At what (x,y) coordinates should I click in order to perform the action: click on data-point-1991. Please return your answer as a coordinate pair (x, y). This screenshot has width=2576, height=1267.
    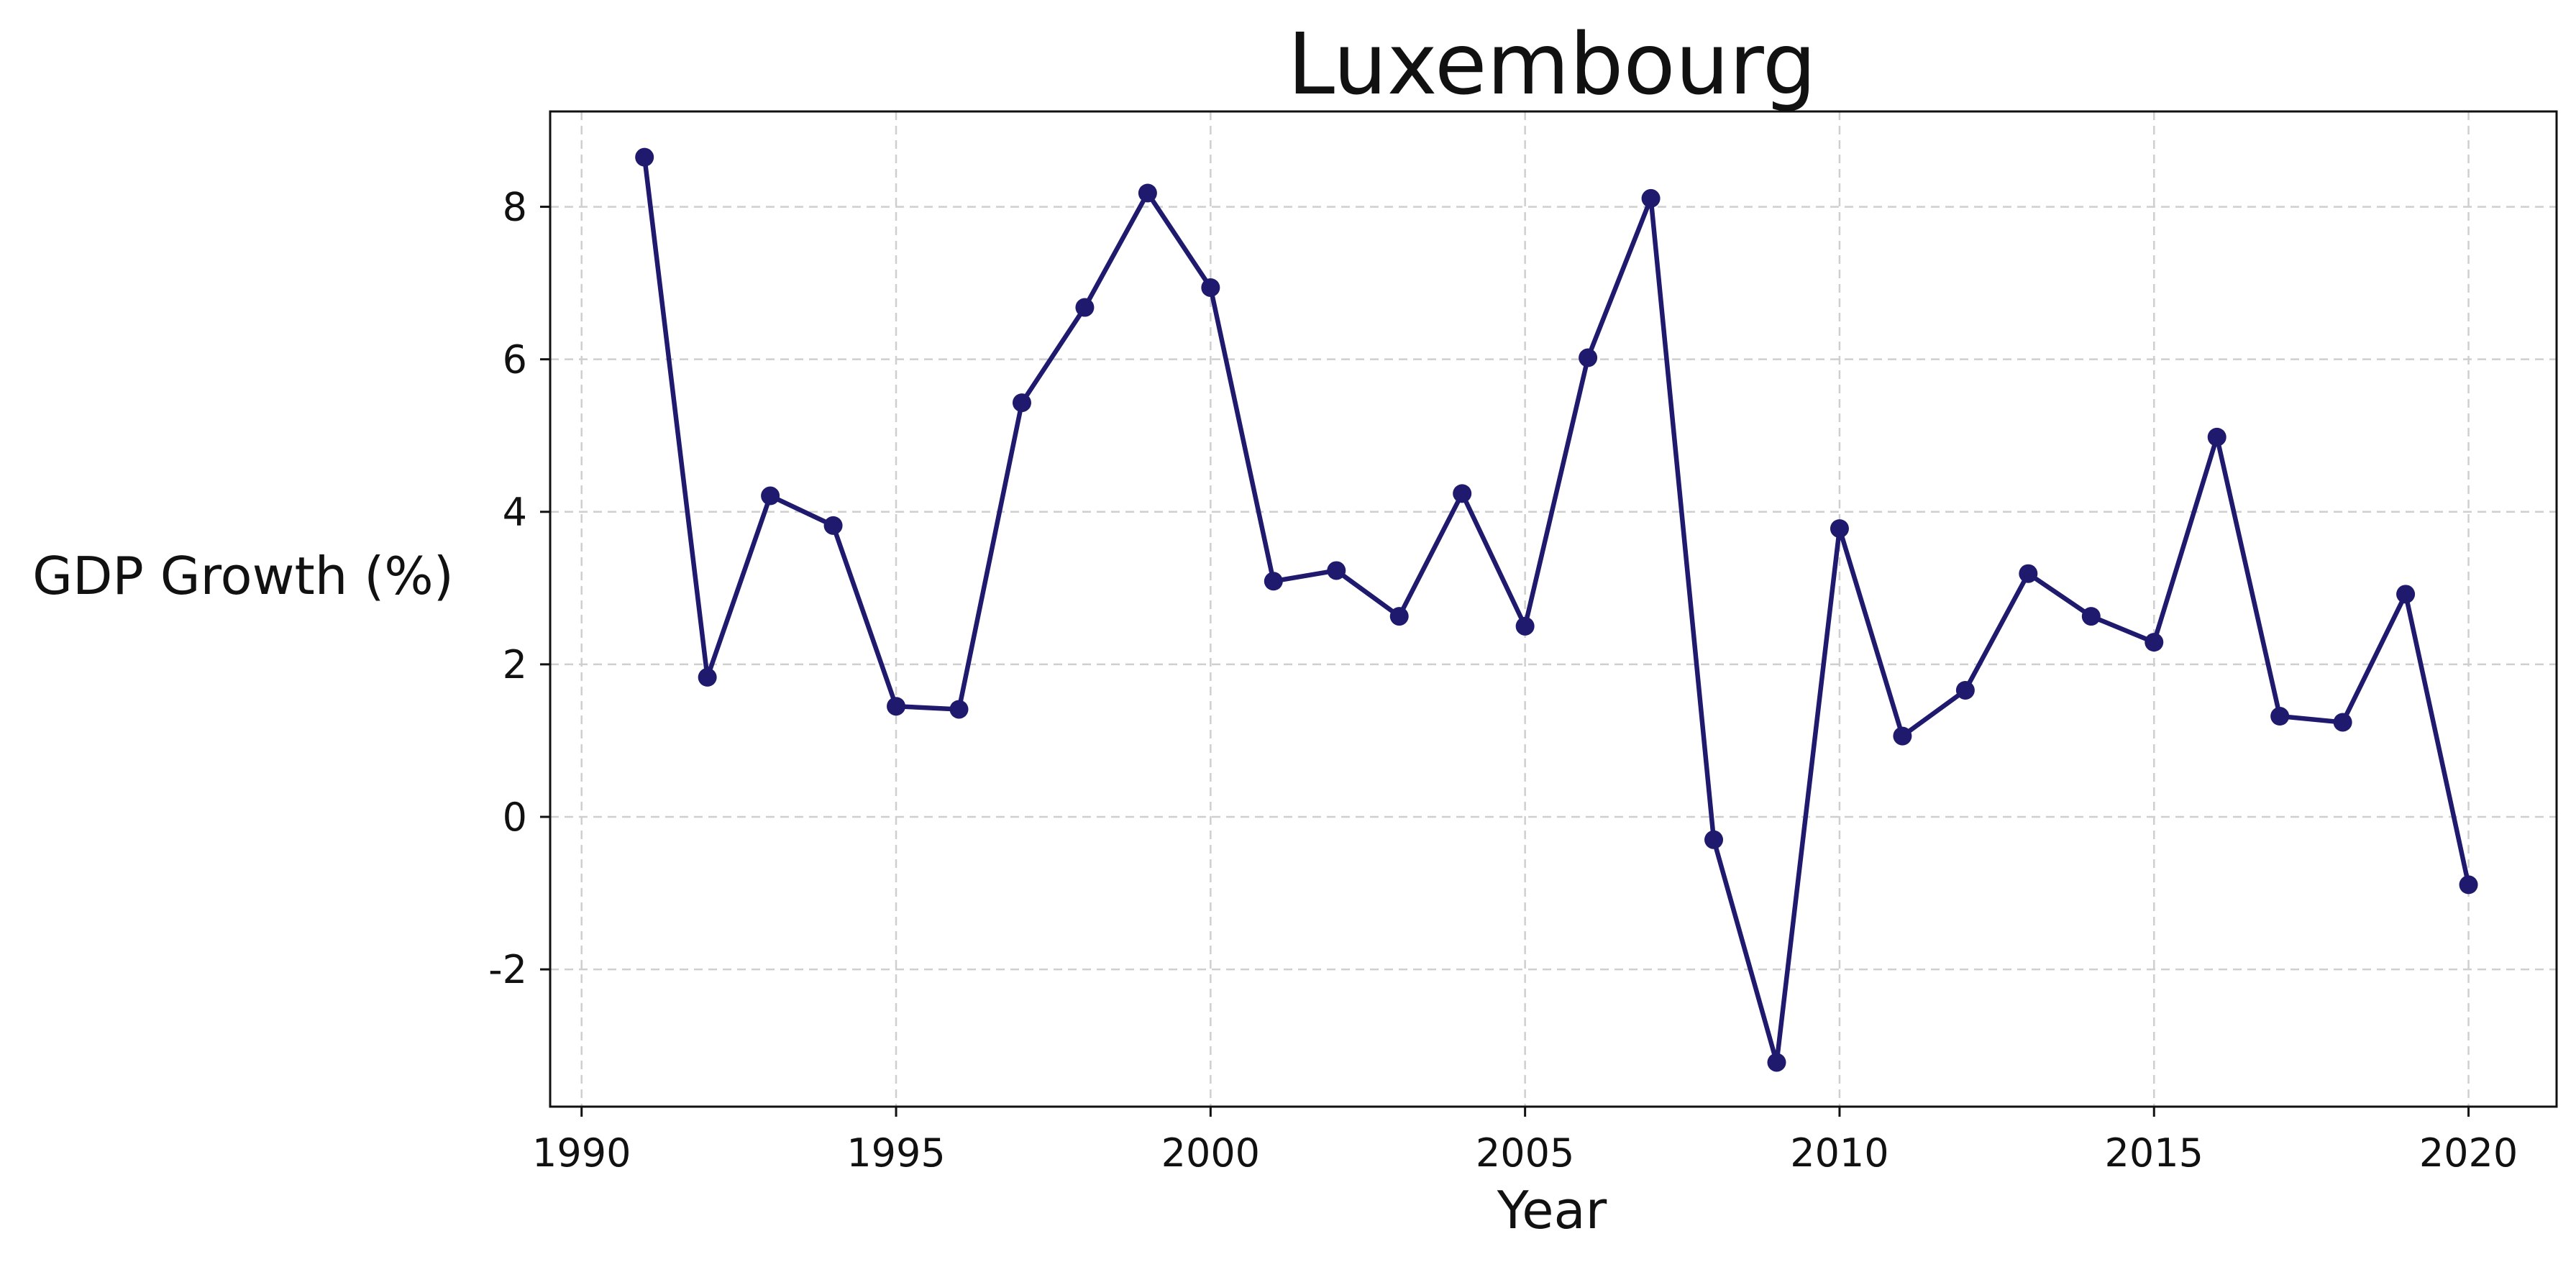
    Looking at the image, I should click on (644, 157).